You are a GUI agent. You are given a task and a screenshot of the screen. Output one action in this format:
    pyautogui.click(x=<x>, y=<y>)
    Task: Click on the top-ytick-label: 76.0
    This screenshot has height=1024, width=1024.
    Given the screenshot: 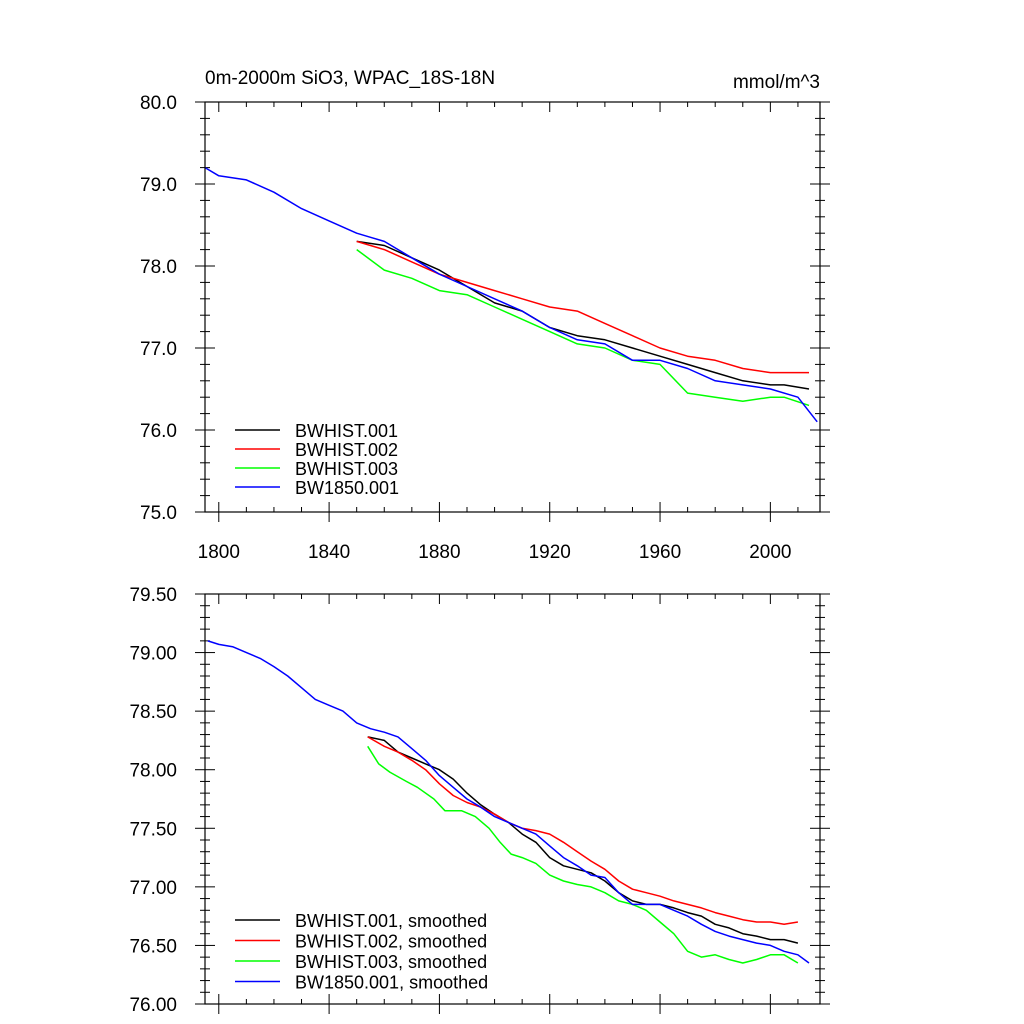 What is the action you would take?
    pyautogui.click(x=158, y=431)
    